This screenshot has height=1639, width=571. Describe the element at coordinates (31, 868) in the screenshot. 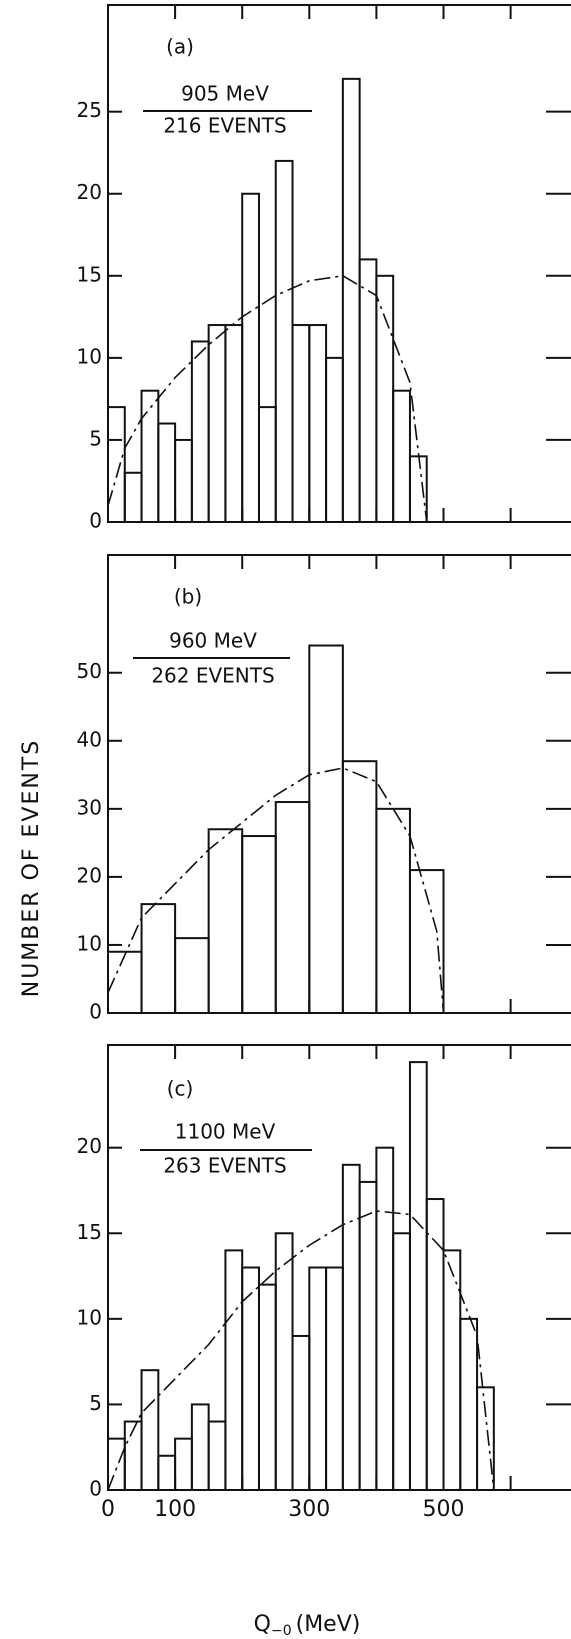

I see `y-axis-label: NUMBER OF EVENTS` at that location.